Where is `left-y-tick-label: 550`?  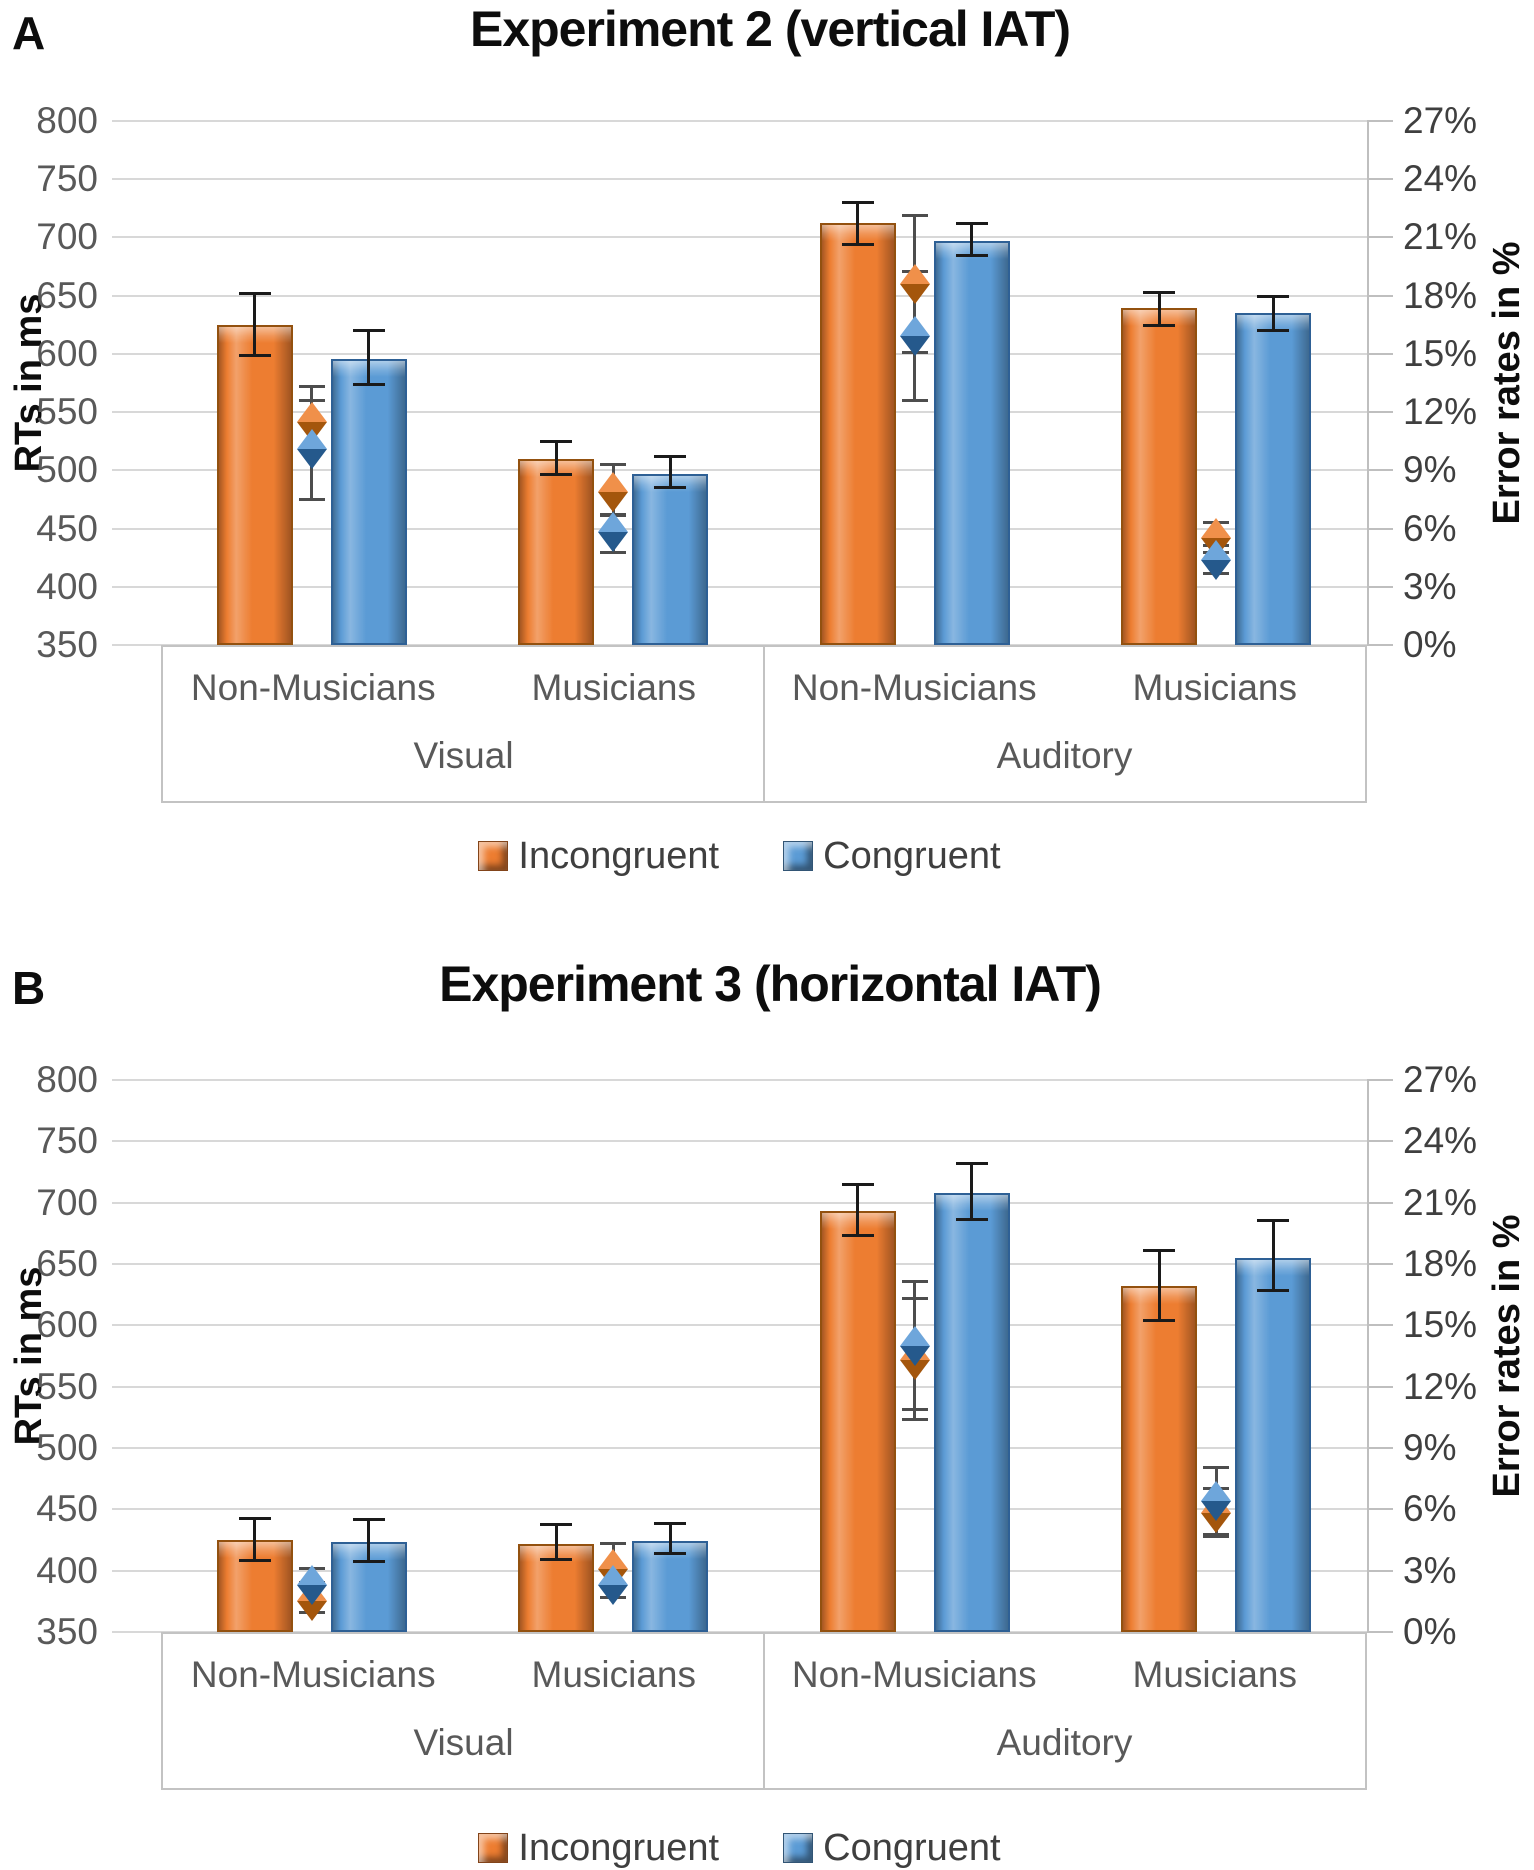 left-y-tick-label: 550 is located at coordinates (67, 1386).